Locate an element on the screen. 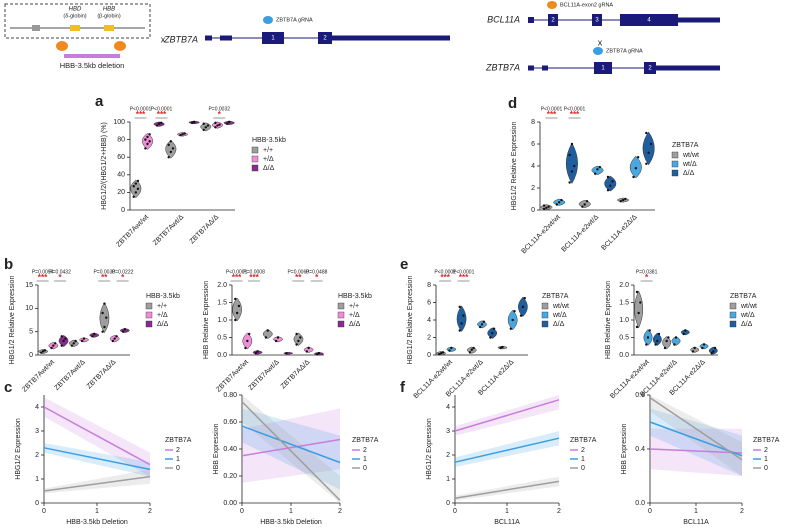  gene-label: (δ-globin) is located at coordinates (74, 16).